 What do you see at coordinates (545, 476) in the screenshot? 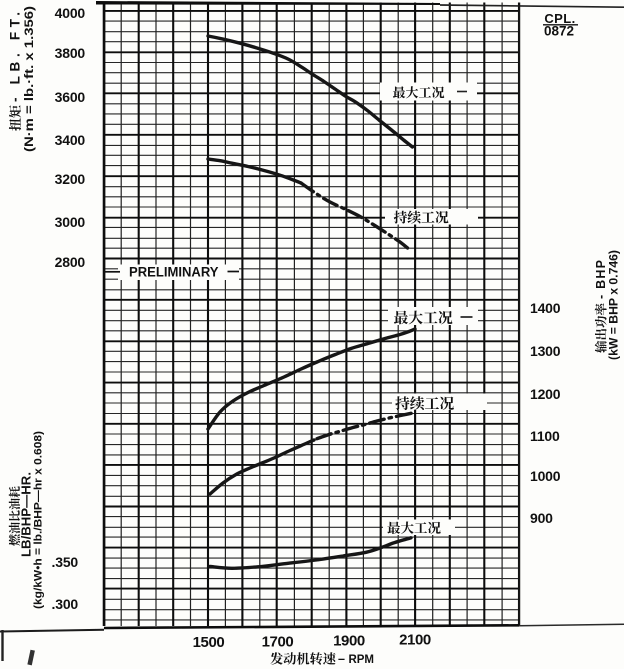
I see `svg-text: 1000` at bounding box center [545, 476].